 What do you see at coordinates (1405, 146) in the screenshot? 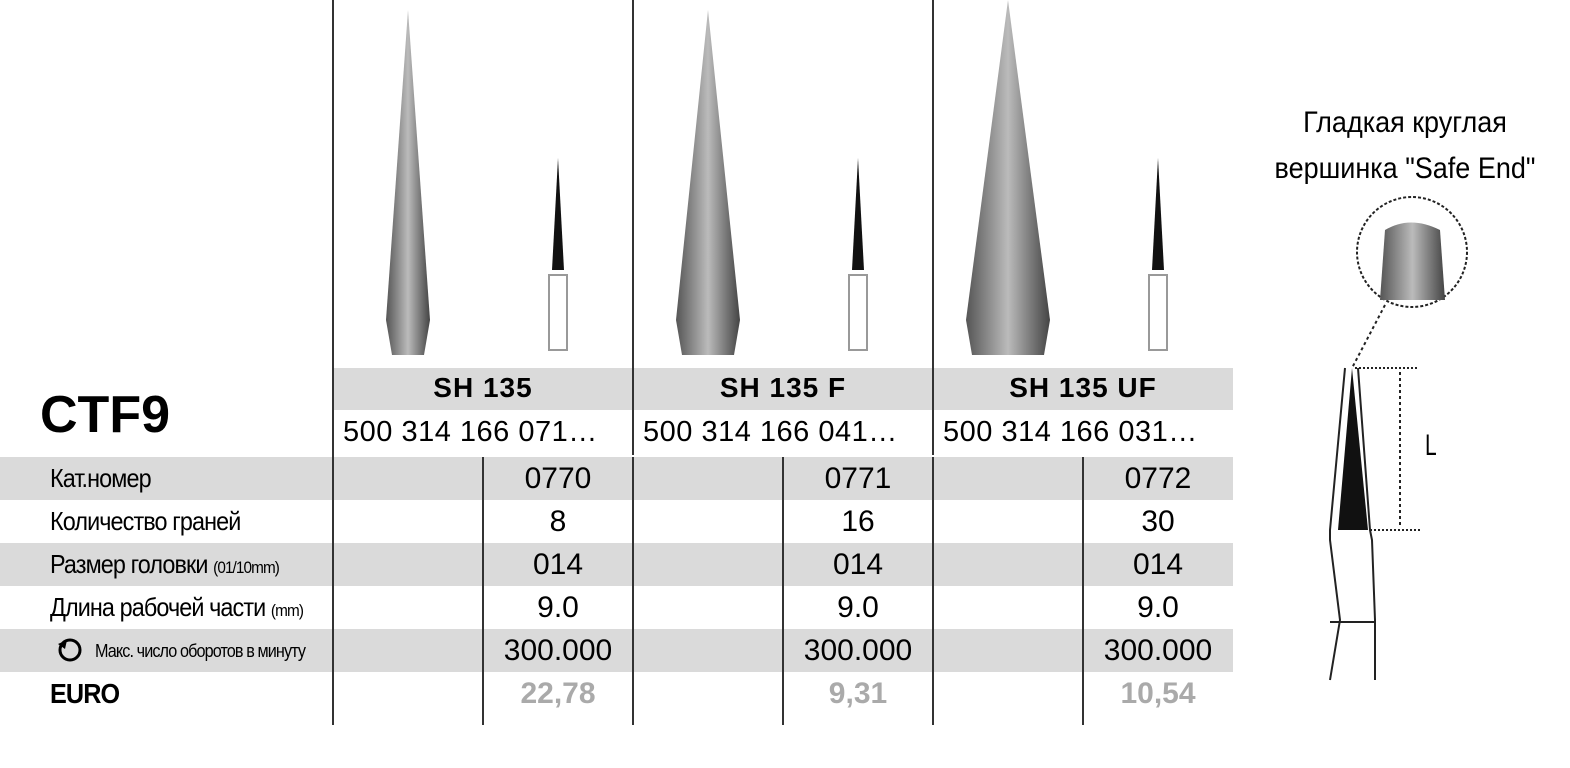
I see `note: Гладкая круглая вершинка "Safe End"` at bounding box center [1405, 146].